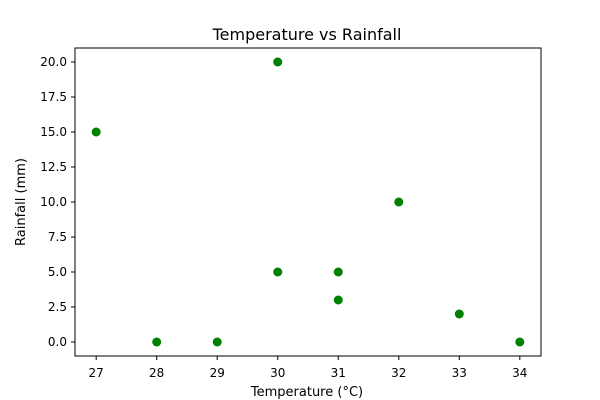 This screenshot has height=400, width=600. I want to click on y-axis-ticks: 0.0 2.5 5.0 7.5 10.0 12.5 15.0 17.5 20.0, so click(57, 202).